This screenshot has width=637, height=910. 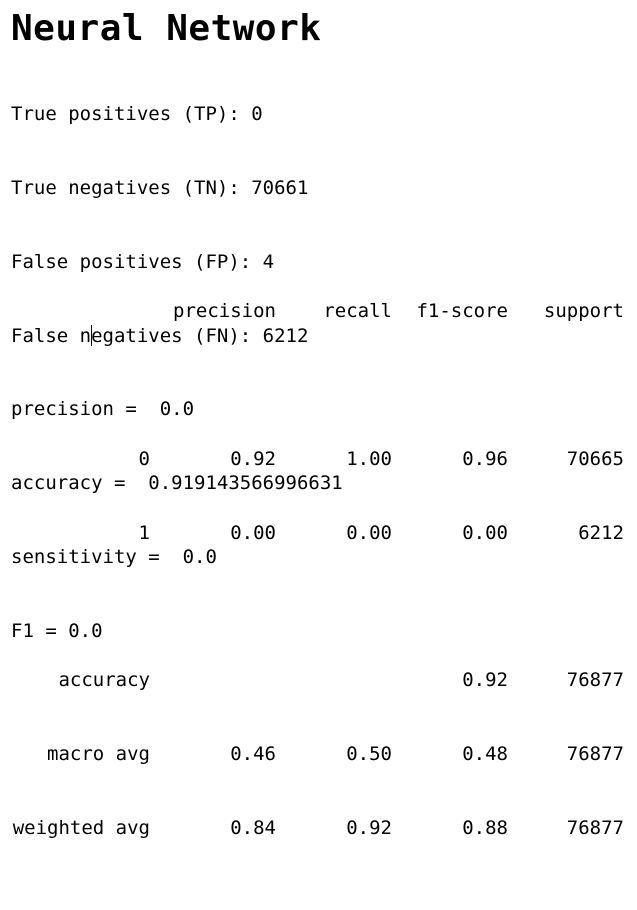 What do you see at coordinates (583, 311) in the screenshot?
I see `header-support: support` at bounding box center [583, 311].